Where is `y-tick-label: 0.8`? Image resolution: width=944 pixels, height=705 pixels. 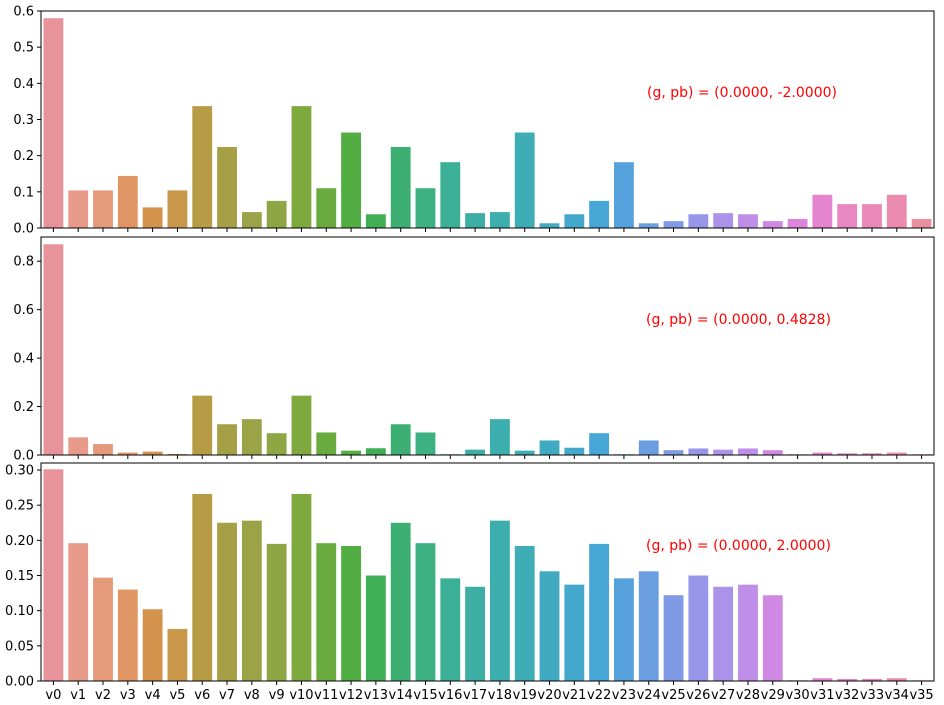 y-tick-label: 0.8 is located at coordinates (23, 262).